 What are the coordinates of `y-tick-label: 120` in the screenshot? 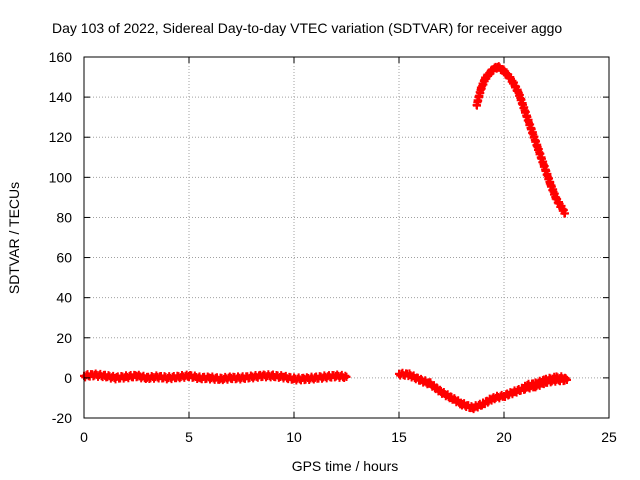 It's located at (61, 137).